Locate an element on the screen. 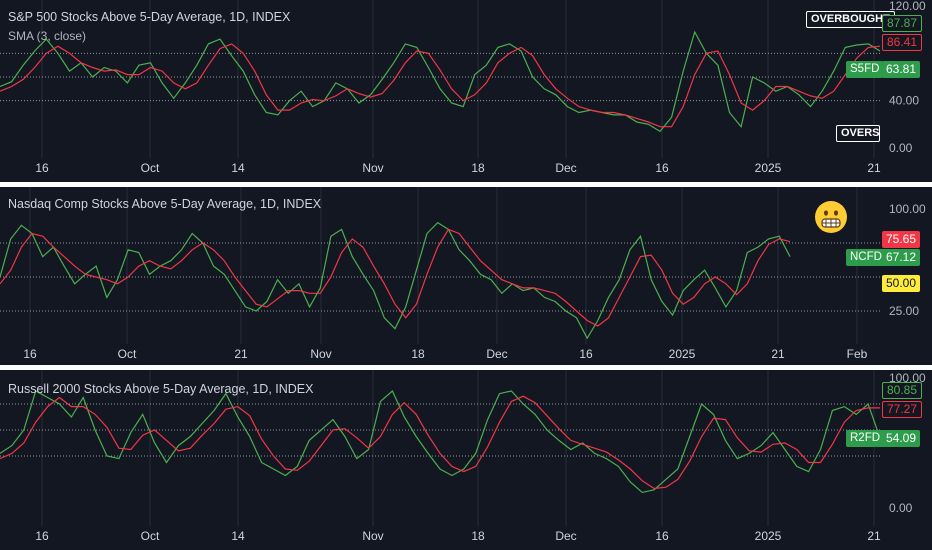 This screenshot has width=932, height=550. last-price-badge: 80.85 is located at coordinates (902, 390).